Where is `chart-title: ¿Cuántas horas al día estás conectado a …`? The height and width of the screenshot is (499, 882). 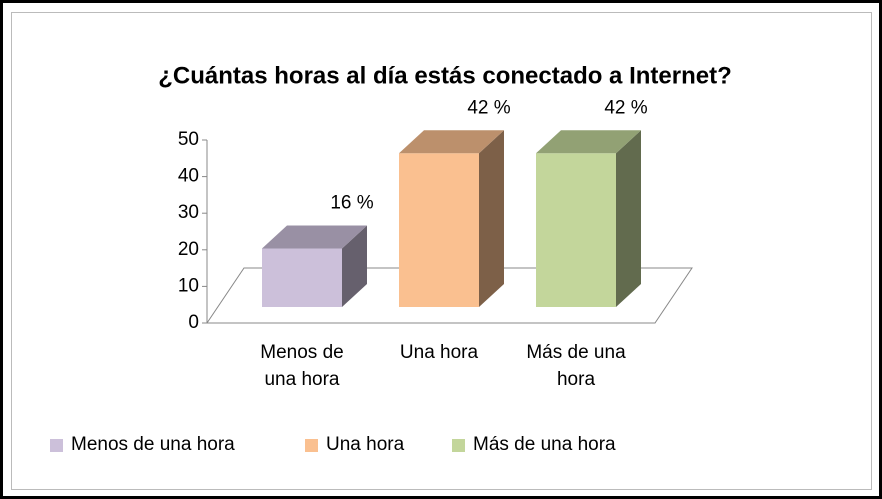
chart-title: ¿Cuántas horas al día estás conectado a … is located at coordinates (445, 75).